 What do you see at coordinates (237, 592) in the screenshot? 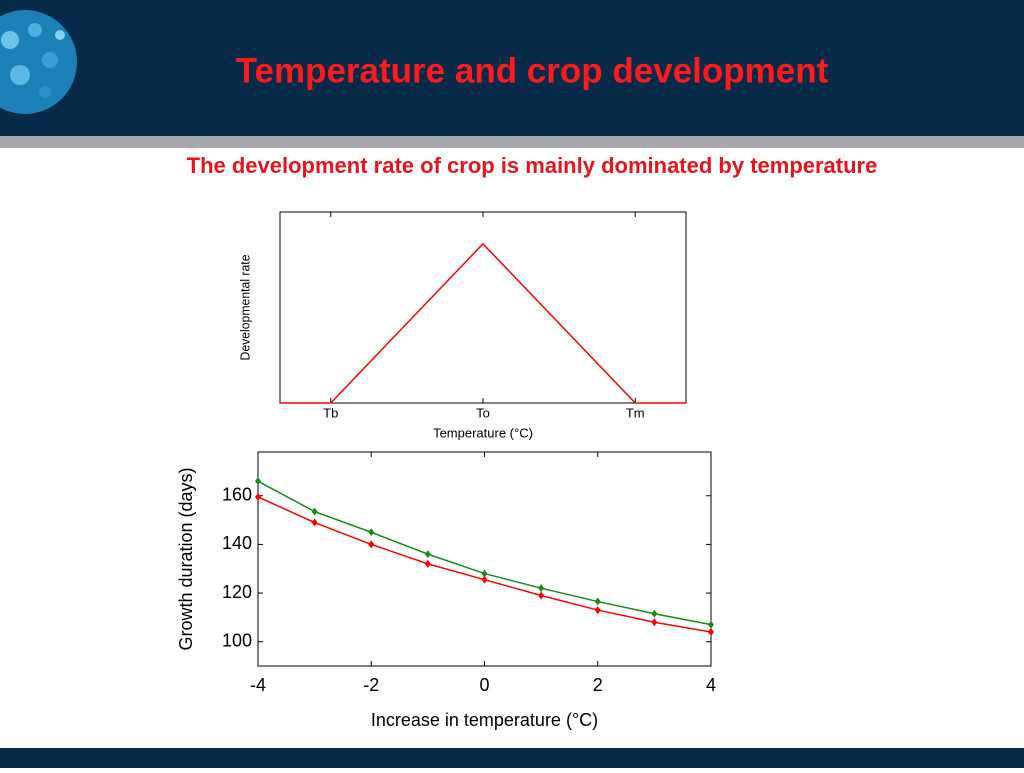
I see `y-tick-label: 120` at bounding box center [237, 592].